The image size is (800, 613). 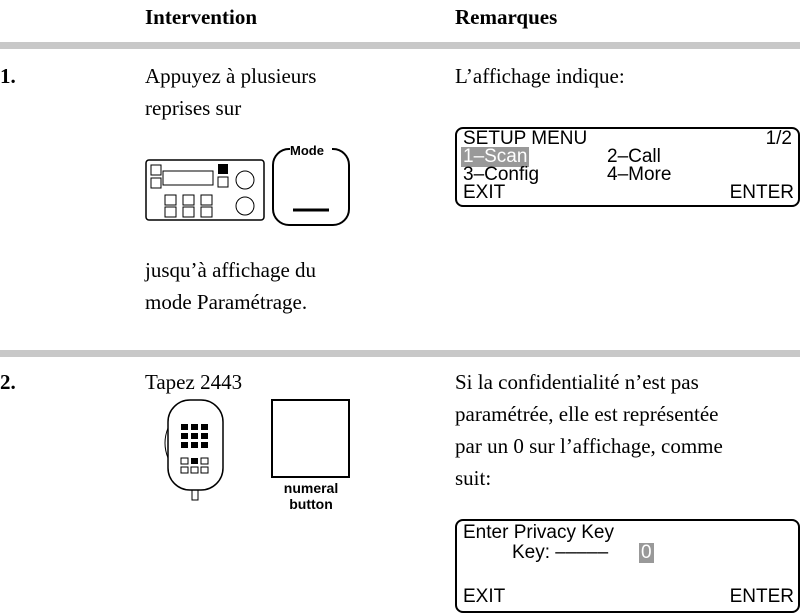 I want to click on display-text: Enter Privacy Key, so click(x=538, y=532).